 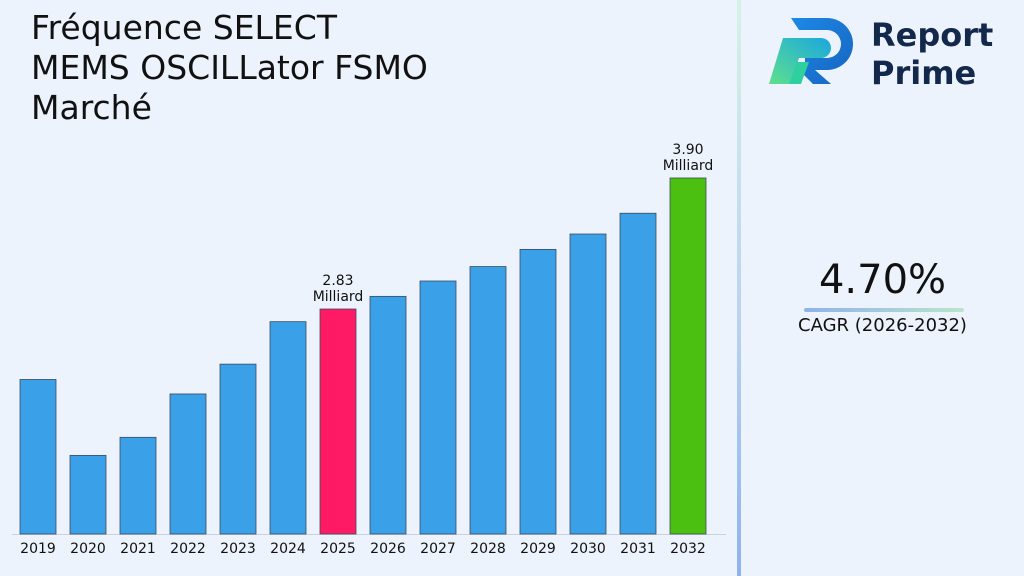 I want to click on report-prime-logo: Report Prime, so click(x=889, y=53).